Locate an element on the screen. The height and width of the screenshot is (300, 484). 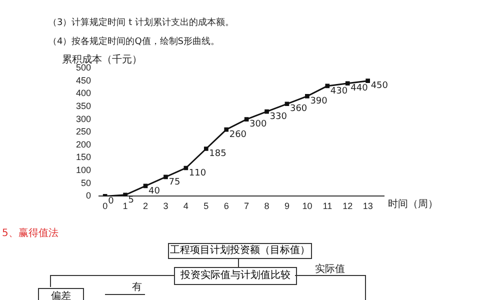
data-label: 40 is located at coordinates (154, 191).